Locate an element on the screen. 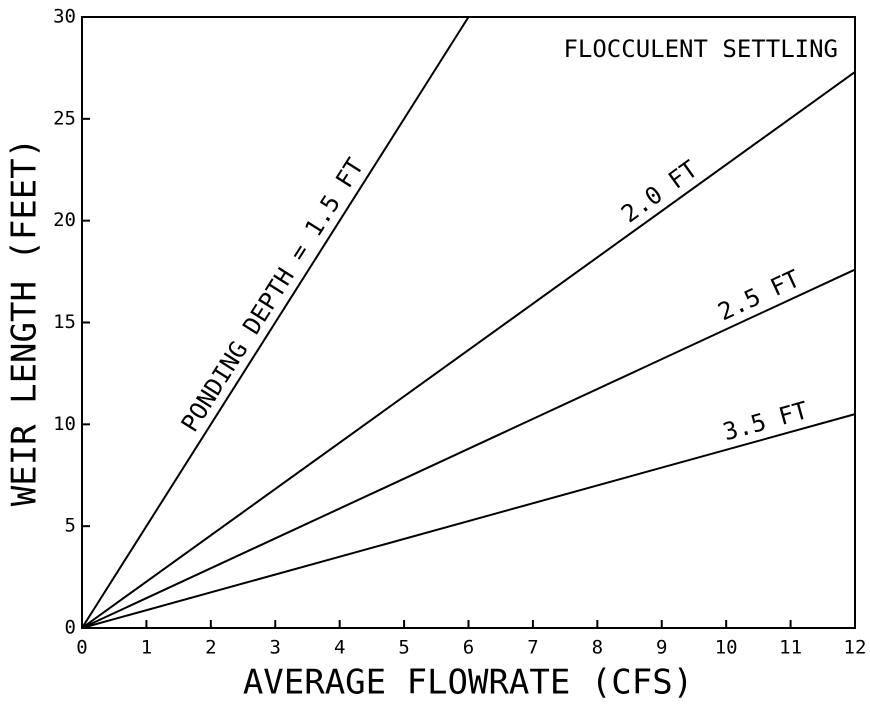  y-tick-label: 20 is located at coordinates (64, 220).